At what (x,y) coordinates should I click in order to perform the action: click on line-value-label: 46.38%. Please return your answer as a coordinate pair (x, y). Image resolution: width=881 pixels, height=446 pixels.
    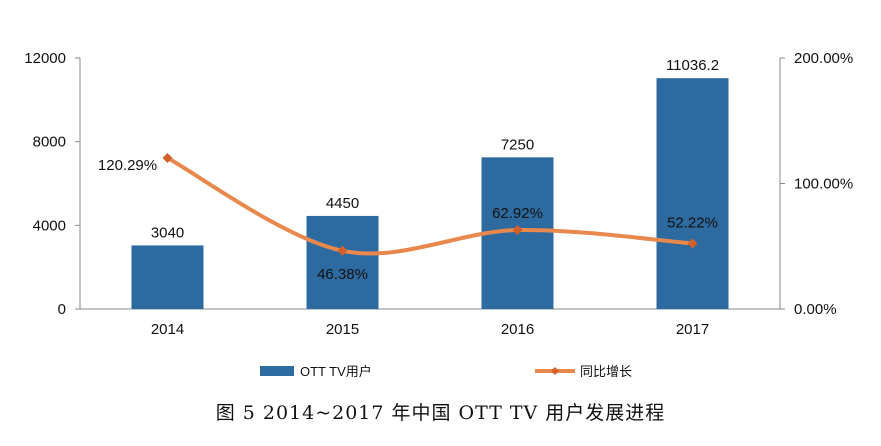
    Looking at the image, I should click on (342, 274).